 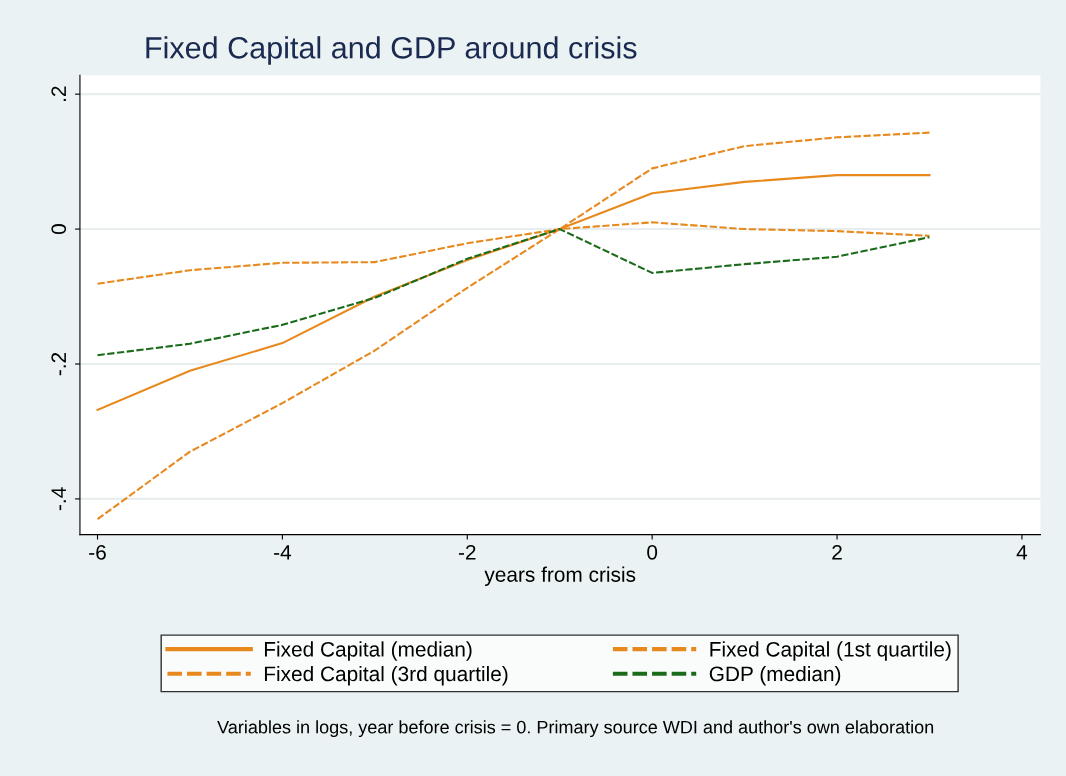 What do you see at coordinates (830, 651) in the screenshot?
I see `legend-label: Fixed Capital (1st quartile)` at bounding box center [830, 651].